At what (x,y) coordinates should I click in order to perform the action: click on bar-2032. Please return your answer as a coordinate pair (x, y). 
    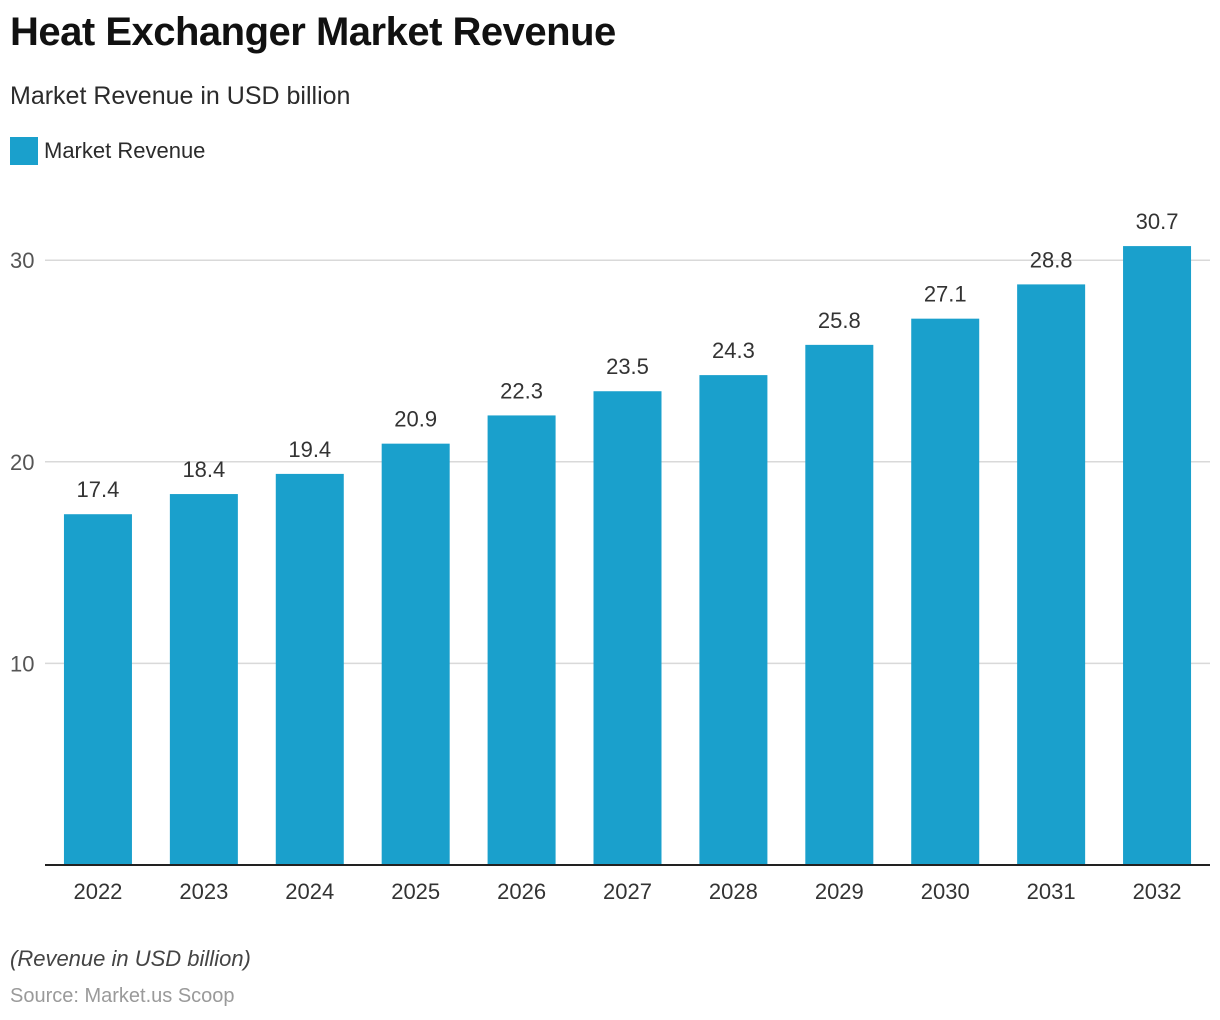
    Looking at the image, I should click on (1157, 555).